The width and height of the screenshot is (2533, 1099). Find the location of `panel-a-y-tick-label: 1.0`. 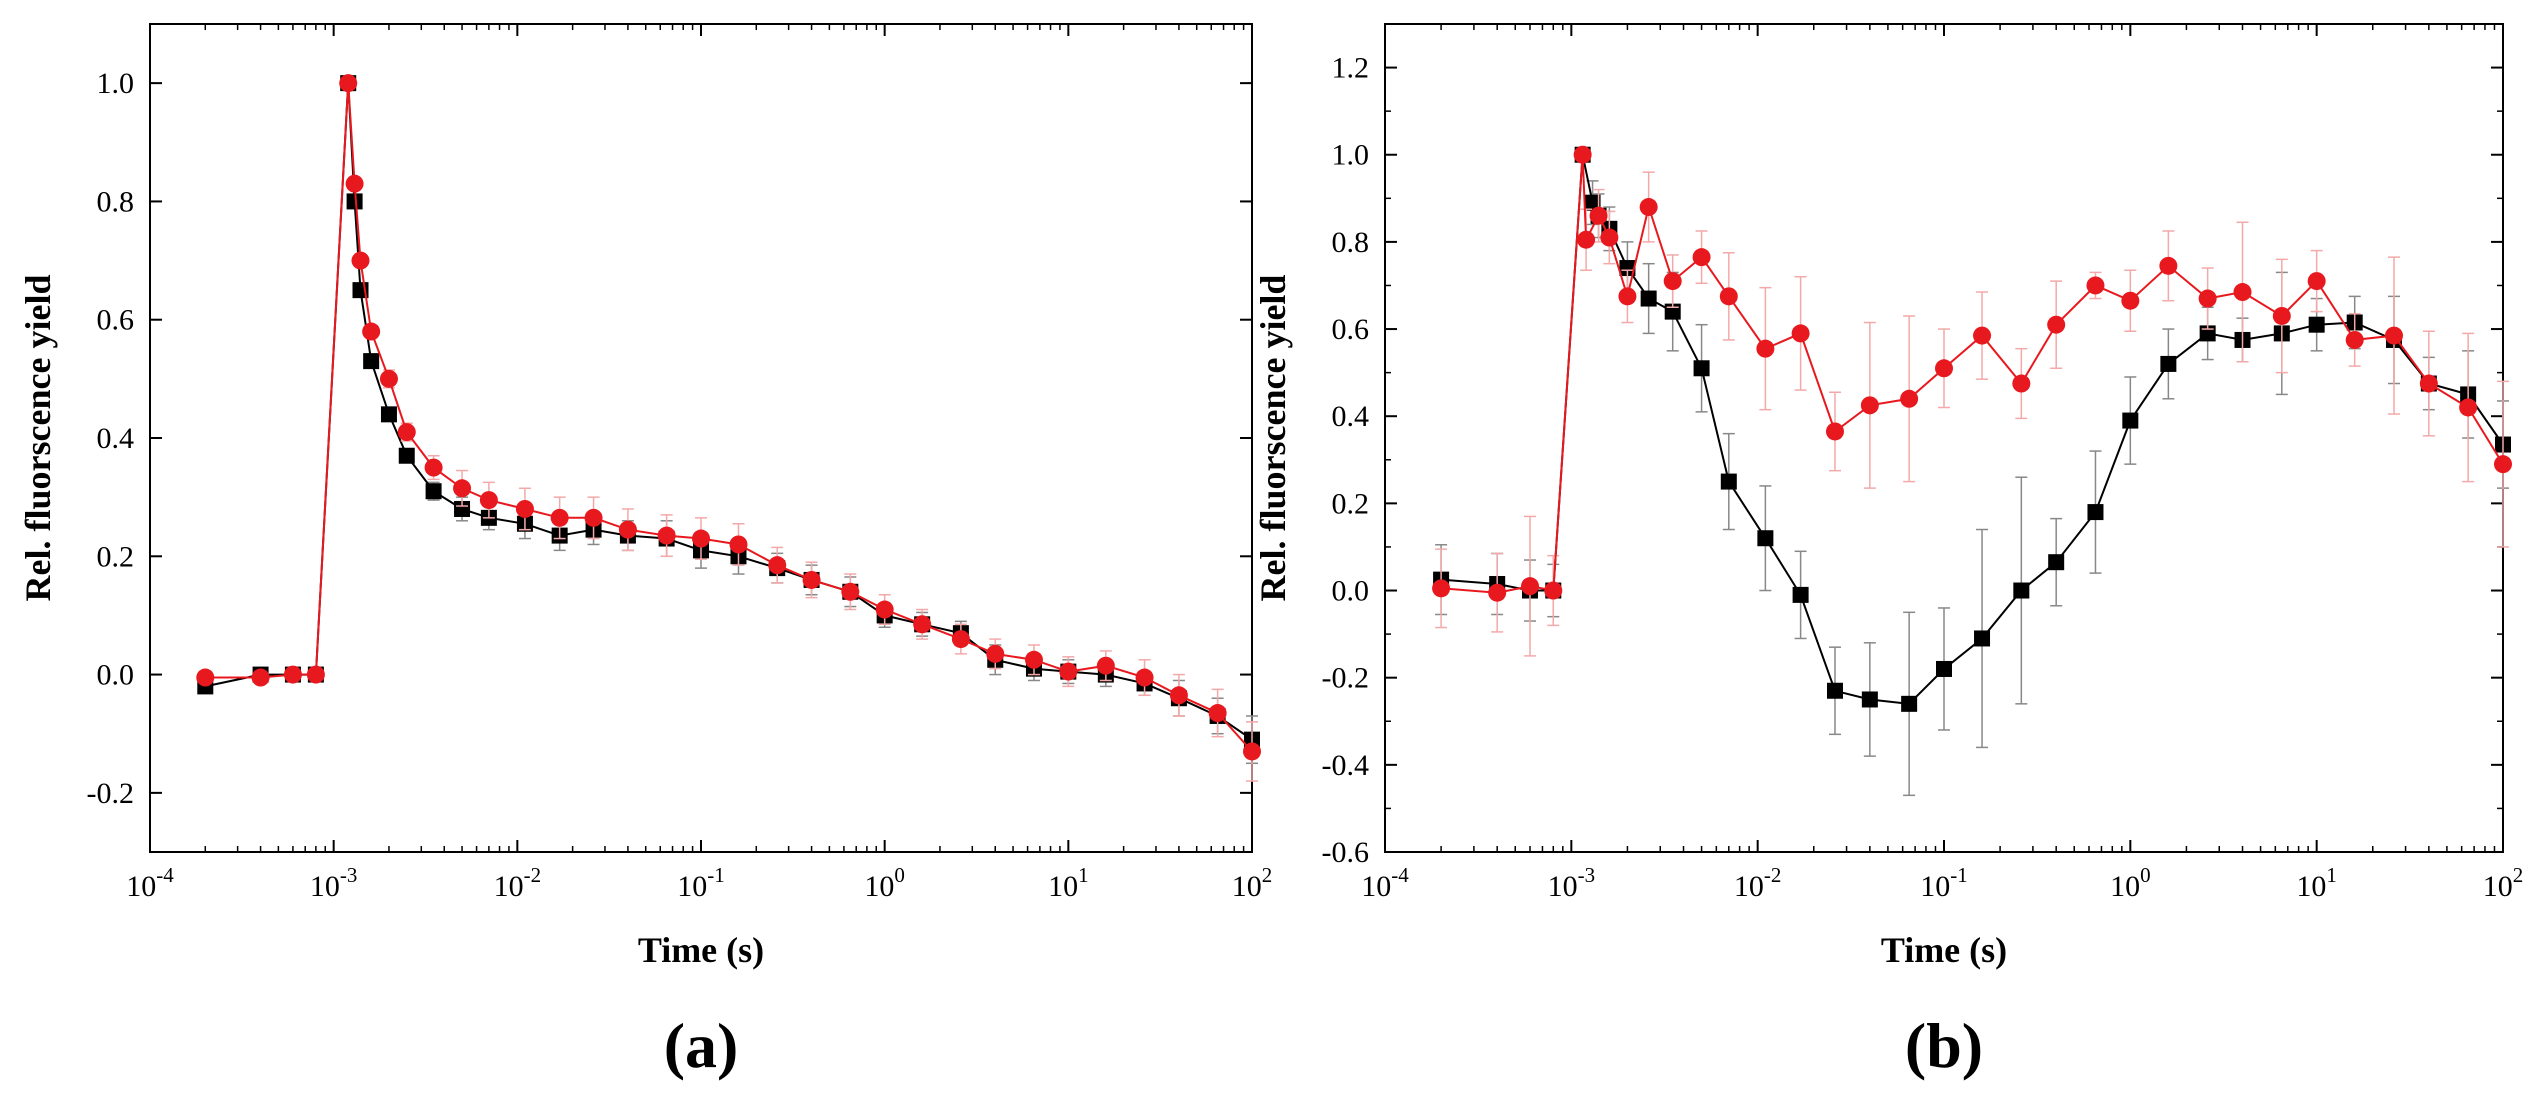

panel-a-y-tick-label: 1.0 is located at coordinates (116, 83).